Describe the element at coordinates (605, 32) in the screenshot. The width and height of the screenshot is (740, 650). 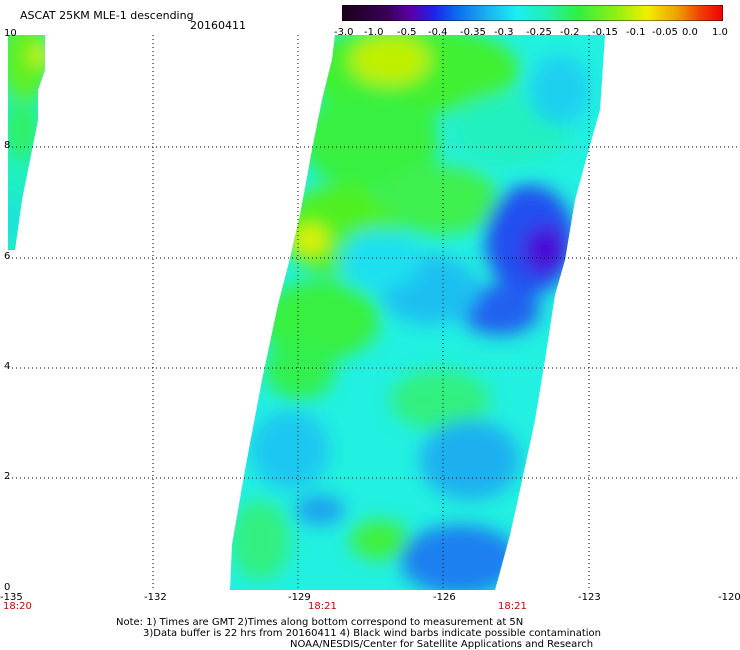
I see `colorbar-tick-label: -0.15` at that location.